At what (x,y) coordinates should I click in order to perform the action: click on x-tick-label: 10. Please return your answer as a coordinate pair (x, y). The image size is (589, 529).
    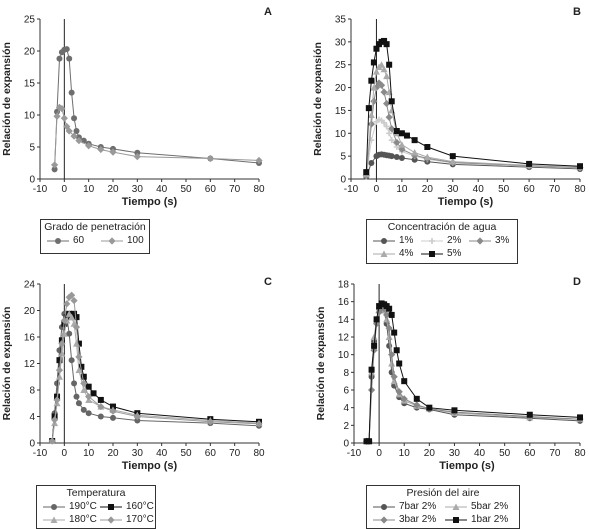
    Looking at the image, I should click on (402, 189).